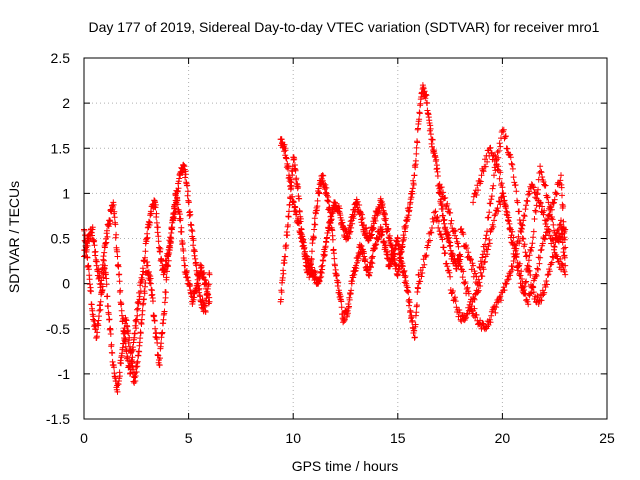 The width and height of the screenshot is (640, 480). I want to click on y-tick-label: 2, so click(66, 103).